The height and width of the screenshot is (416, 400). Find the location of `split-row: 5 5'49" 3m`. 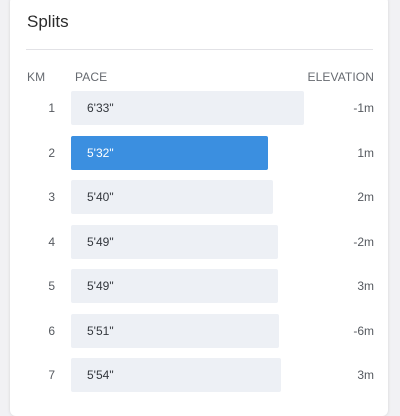

split-row: 5 5'49" 3m is located at coordinates (199, 286).